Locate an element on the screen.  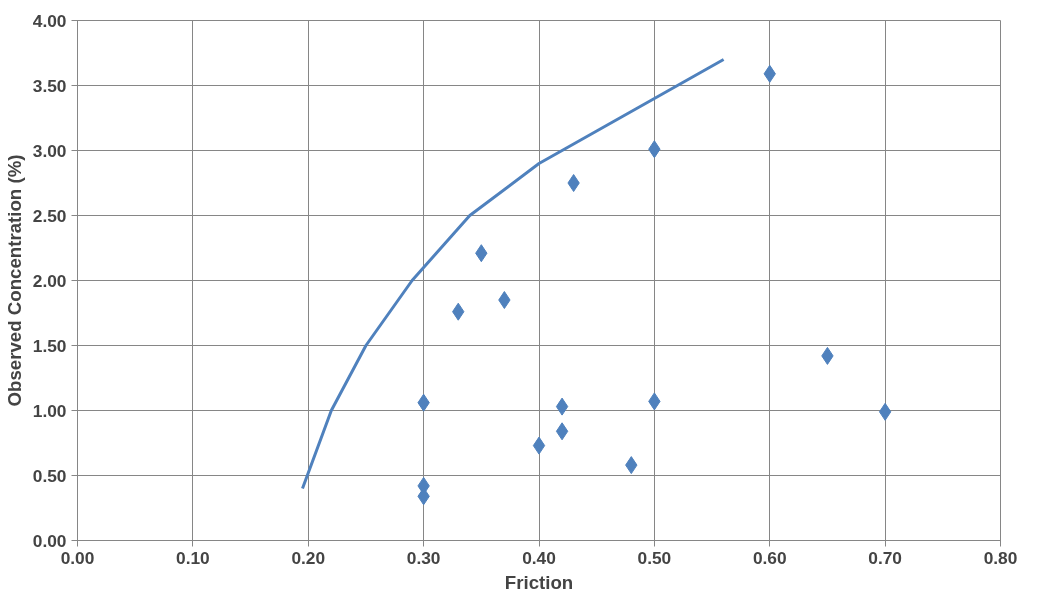
y-tick-label: 2.50 is located at coordinates (49, 215).